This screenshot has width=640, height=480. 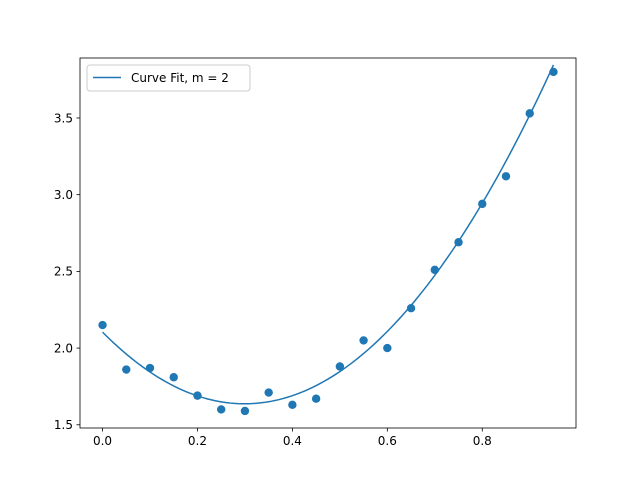 I want to click on y-tick-label: 3.0, so click(x=63, y=195).